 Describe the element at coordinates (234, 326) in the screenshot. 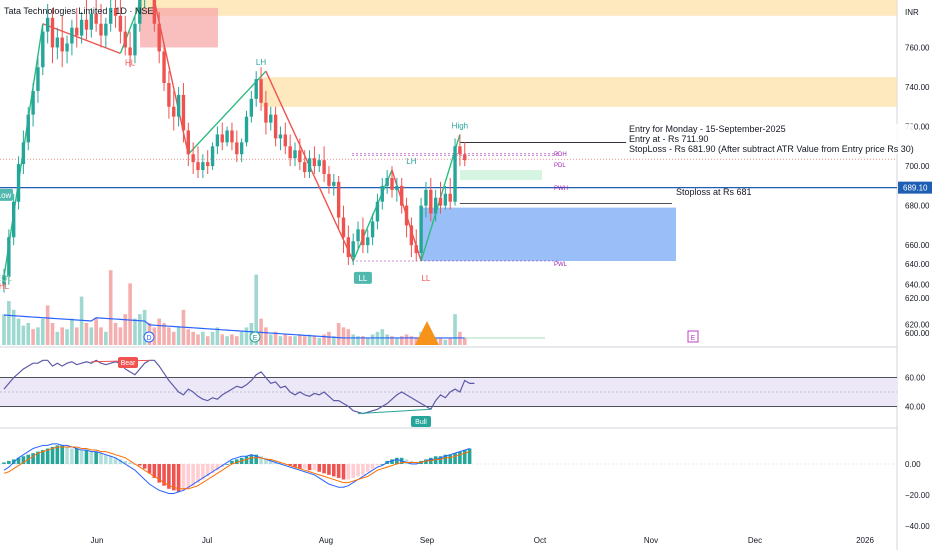

I see `volume-ma-line` at that location.